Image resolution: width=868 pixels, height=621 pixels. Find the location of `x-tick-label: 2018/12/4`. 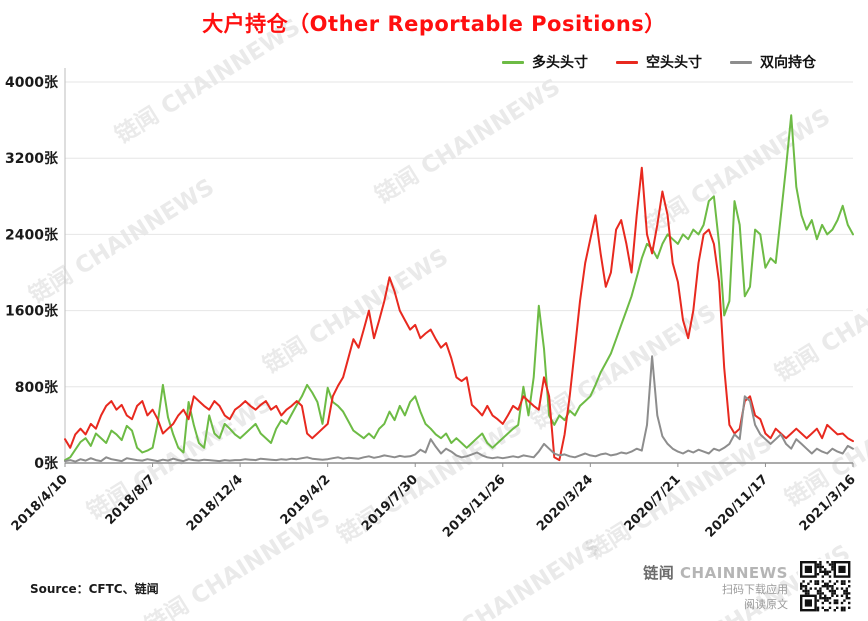

x-tick-label: 2018/12/4 is located at coordinates (215, 503).